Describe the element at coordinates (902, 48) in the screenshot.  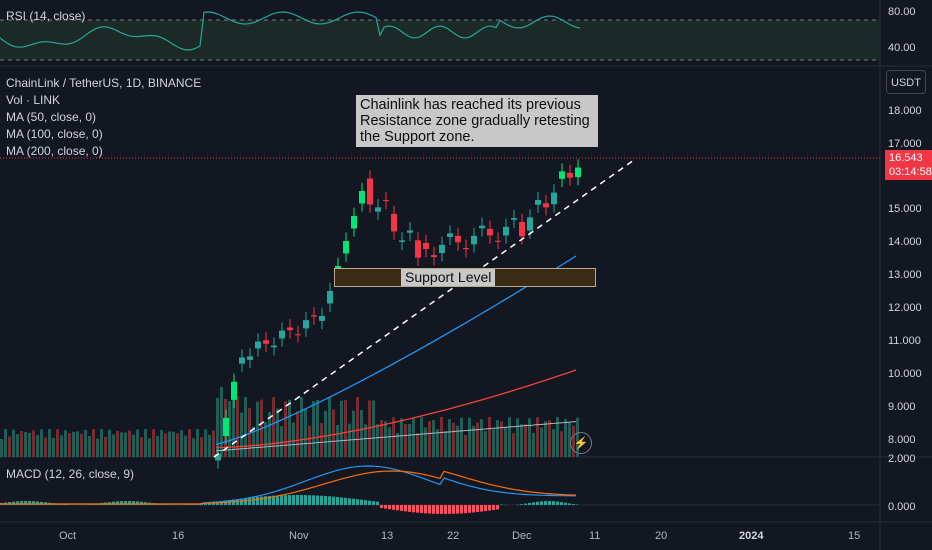
I see `rsi-level-40: 40.00` at that location.